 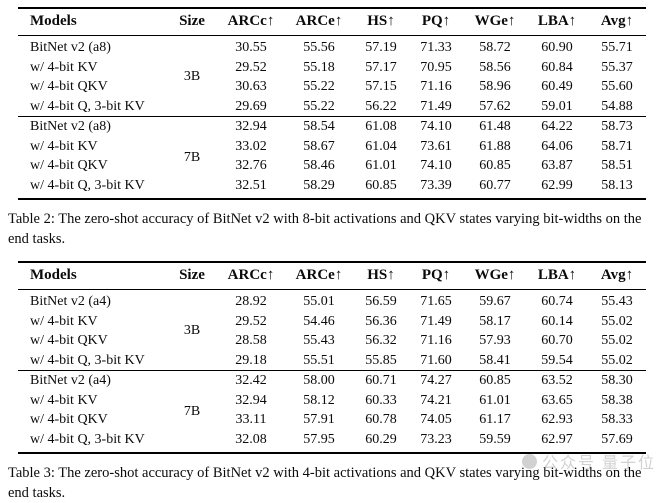 I want to click on metric-value: 32.42, so click(x=251, y=380).